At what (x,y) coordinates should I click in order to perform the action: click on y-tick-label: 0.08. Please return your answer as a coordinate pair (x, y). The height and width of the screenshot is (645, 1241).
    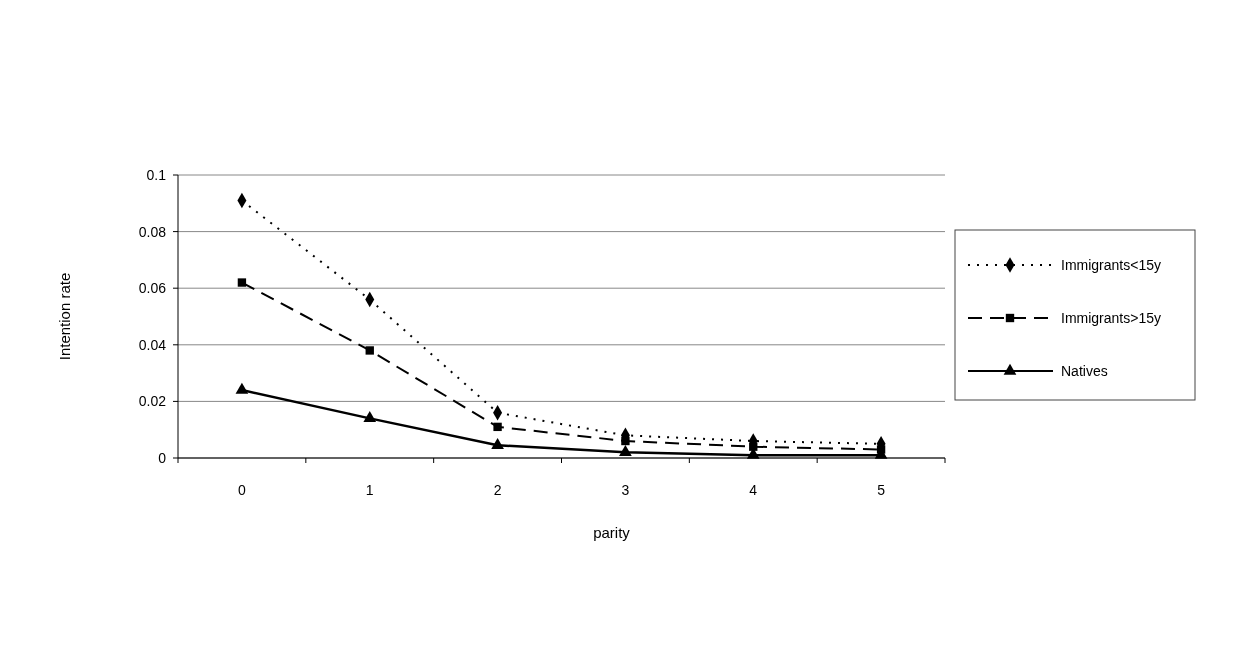
    Looking at the image, I should click on (152, 231).